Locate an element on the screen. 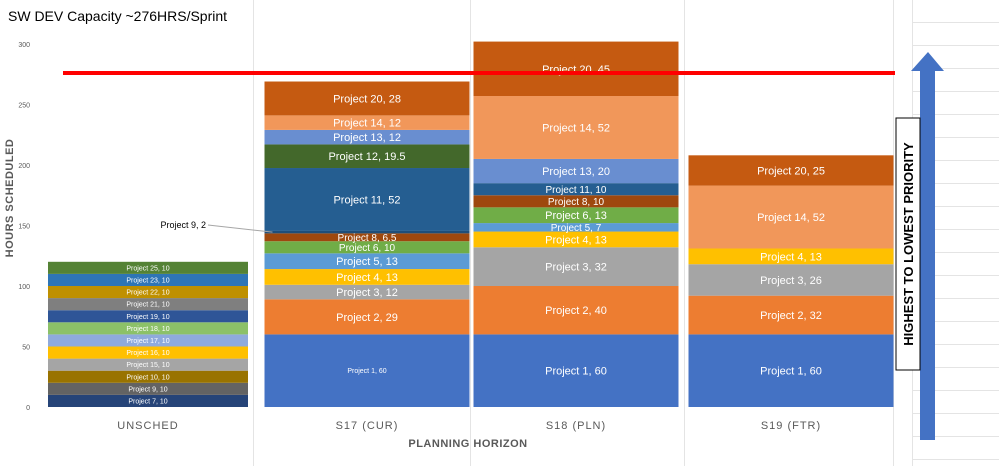 This screenshot has width=999, height=466. bar-segment-label: Project 14, 52 is located at coordinates (576, 128).